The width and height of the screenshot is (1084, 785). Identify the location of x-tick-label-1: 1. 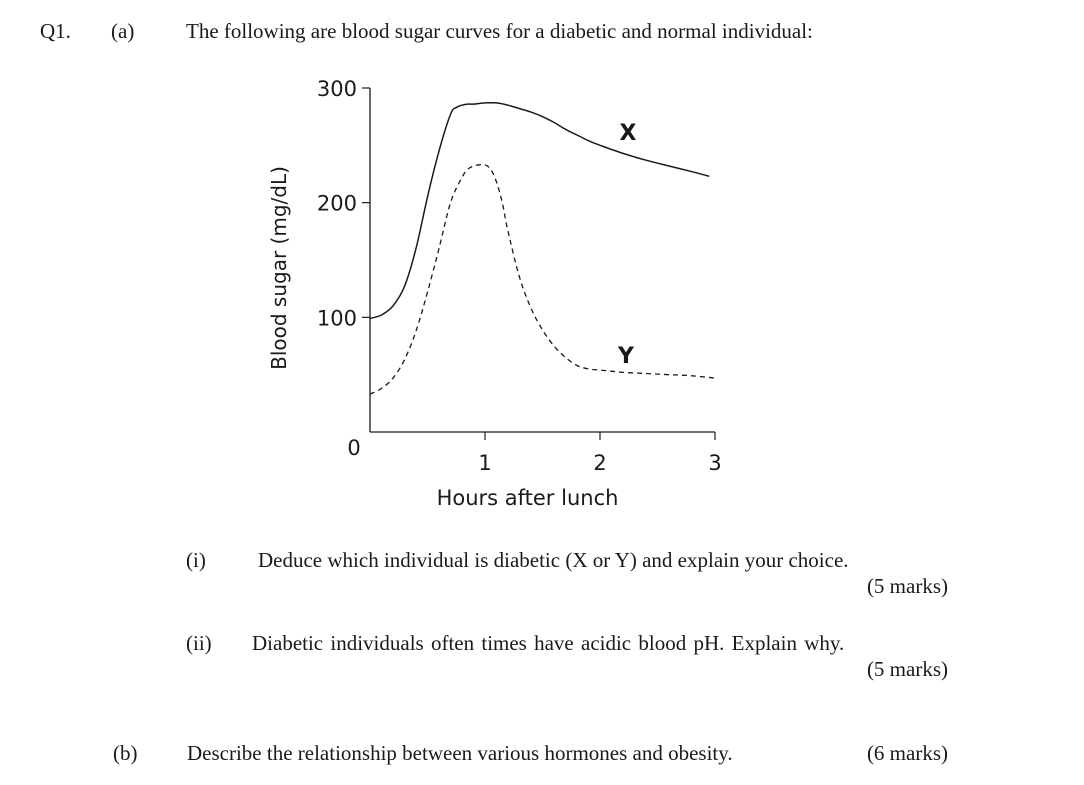
(484, 463).